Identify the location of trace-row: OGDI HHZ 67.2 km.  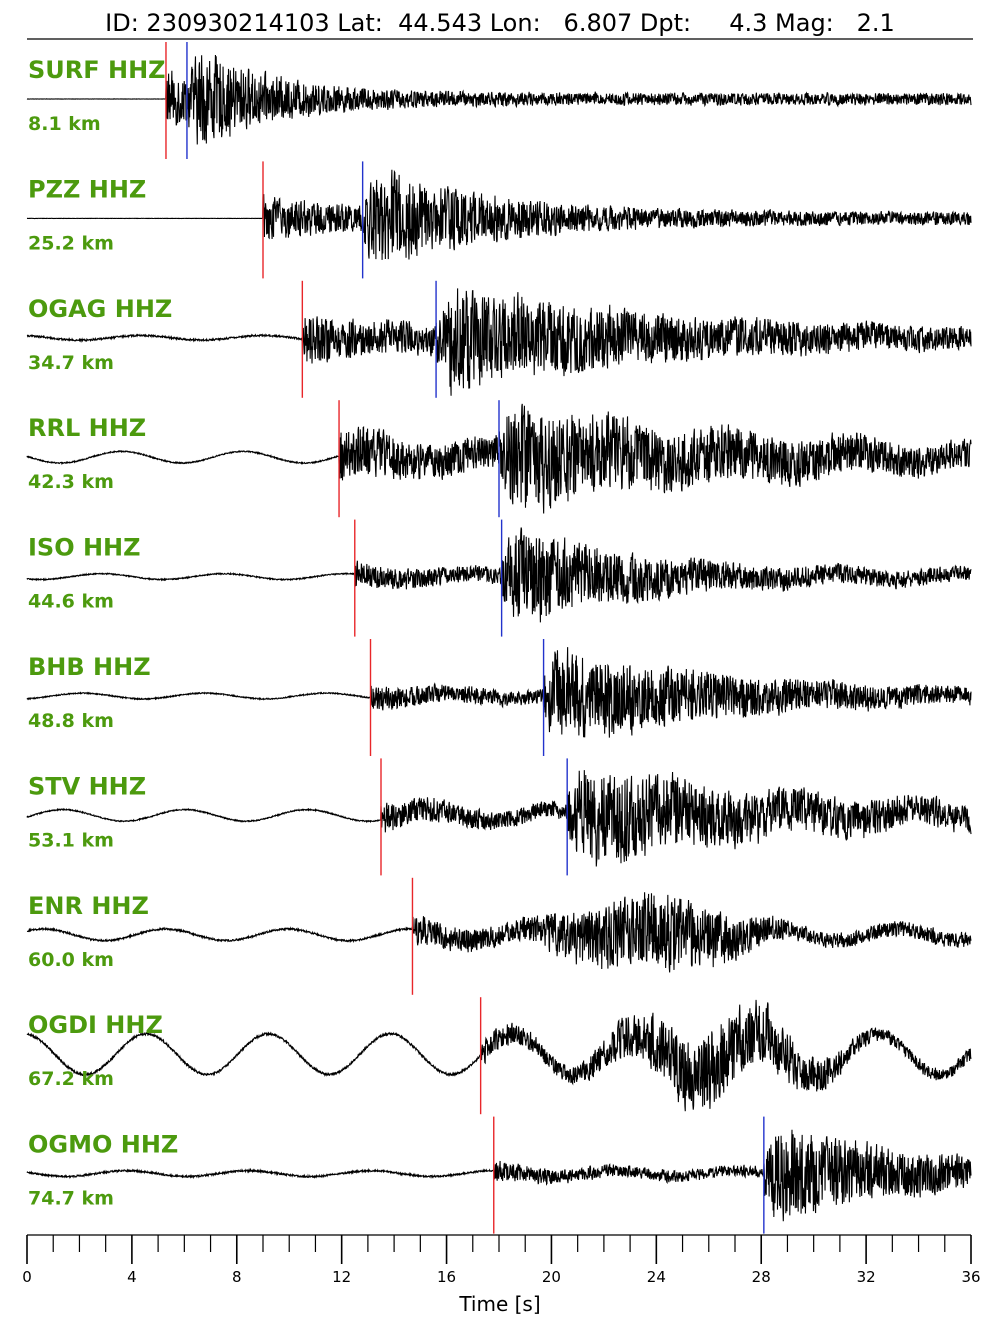
(499, 1056).